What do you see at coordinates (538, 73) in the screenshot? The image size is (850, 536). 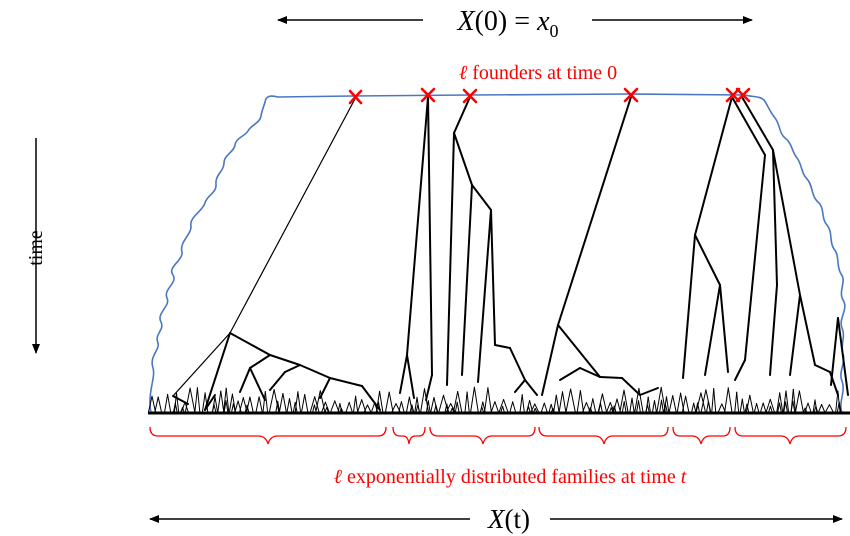 I see `founders-label: ℓ founders at time 0` at bounding box center [538, 73].